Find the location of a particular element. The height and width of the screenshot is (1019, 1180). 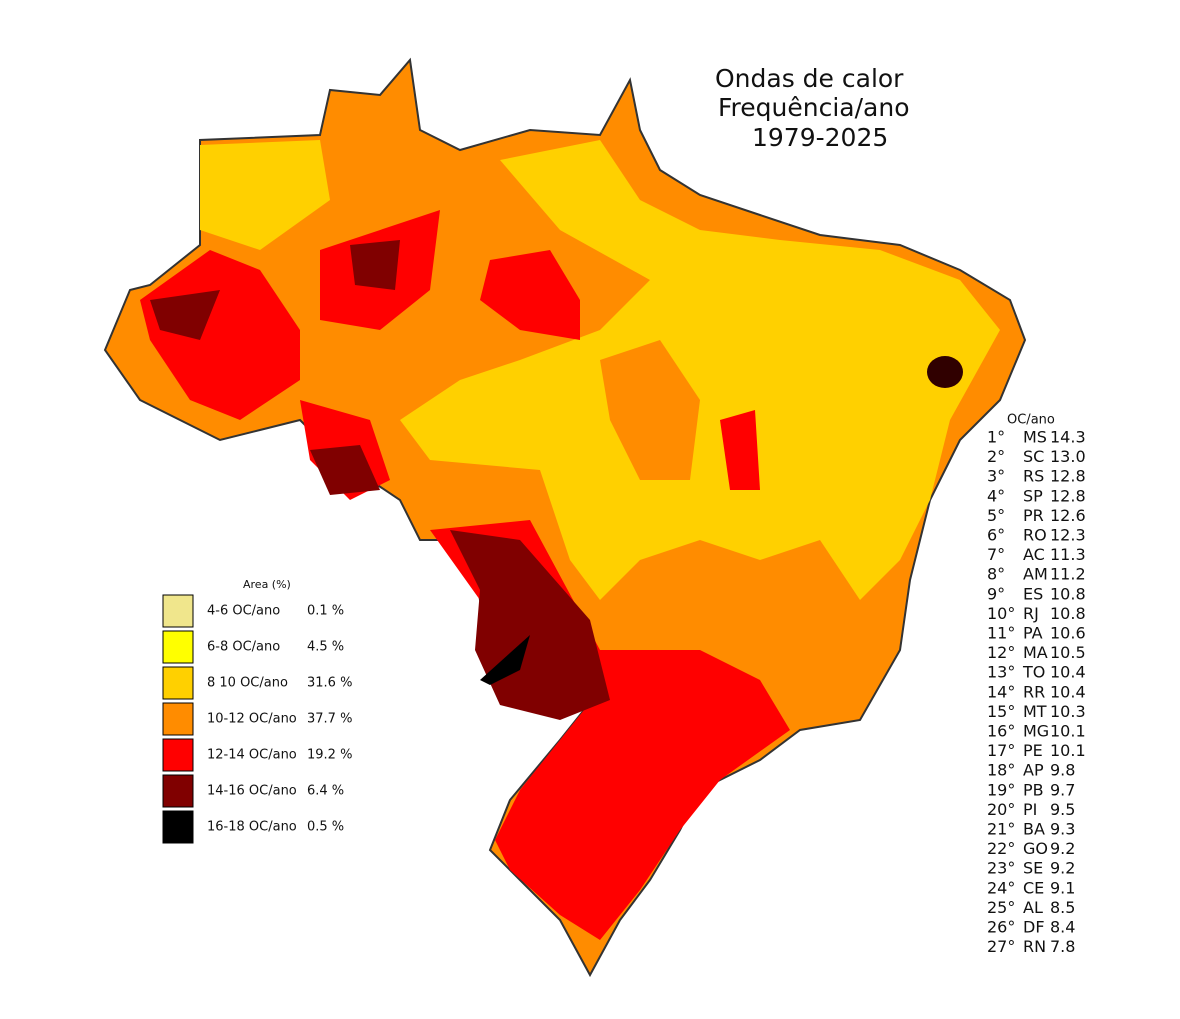

state-value: 9.1 is located at coordinates (1062, 887).